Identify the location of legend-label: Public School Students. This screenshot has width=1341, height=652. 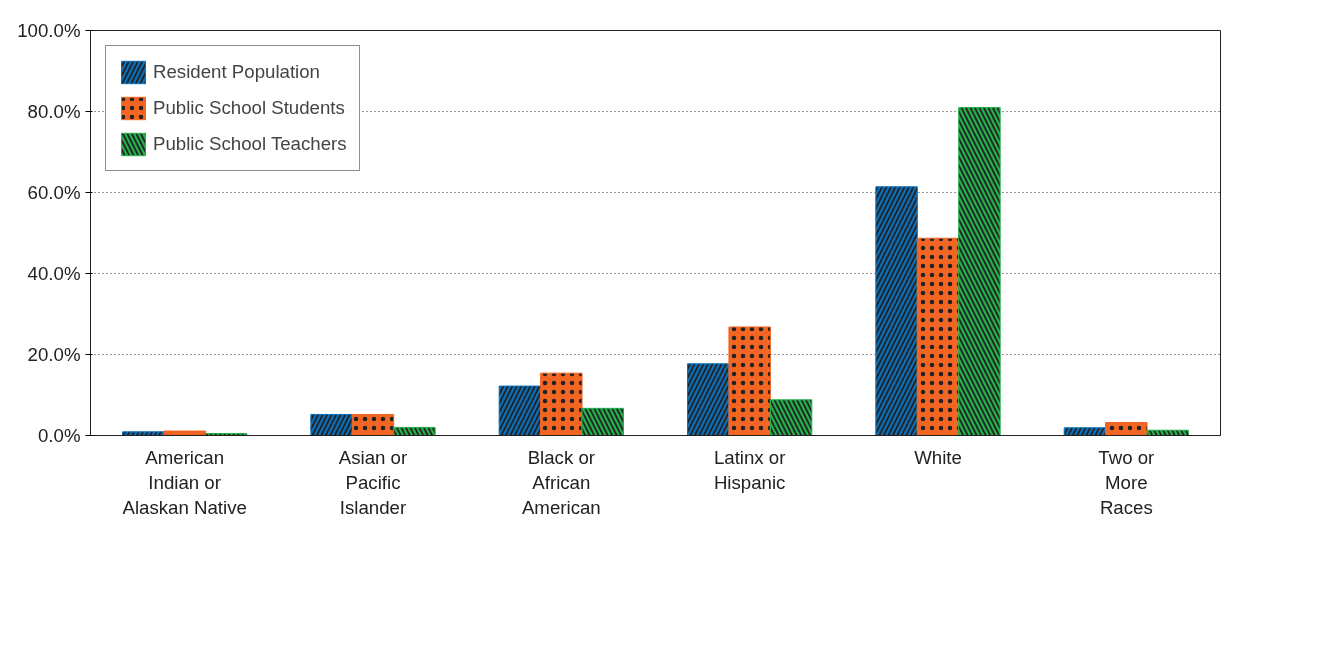
(249, 108).